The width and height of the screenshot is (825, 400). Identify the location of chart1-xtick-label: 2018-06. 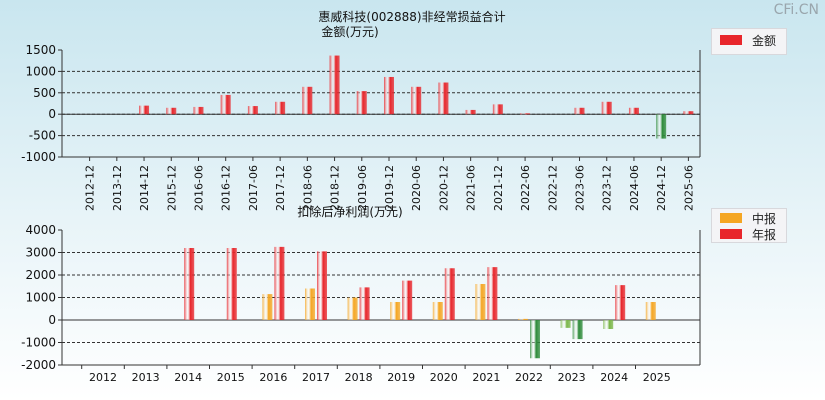
(307, 188).